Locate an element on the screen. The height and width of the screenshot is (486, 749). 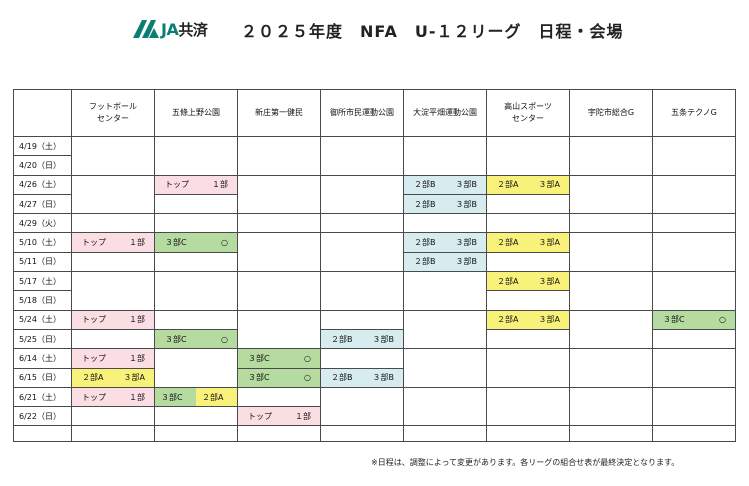
league-label: ○ is located at coordinates (307, 358).